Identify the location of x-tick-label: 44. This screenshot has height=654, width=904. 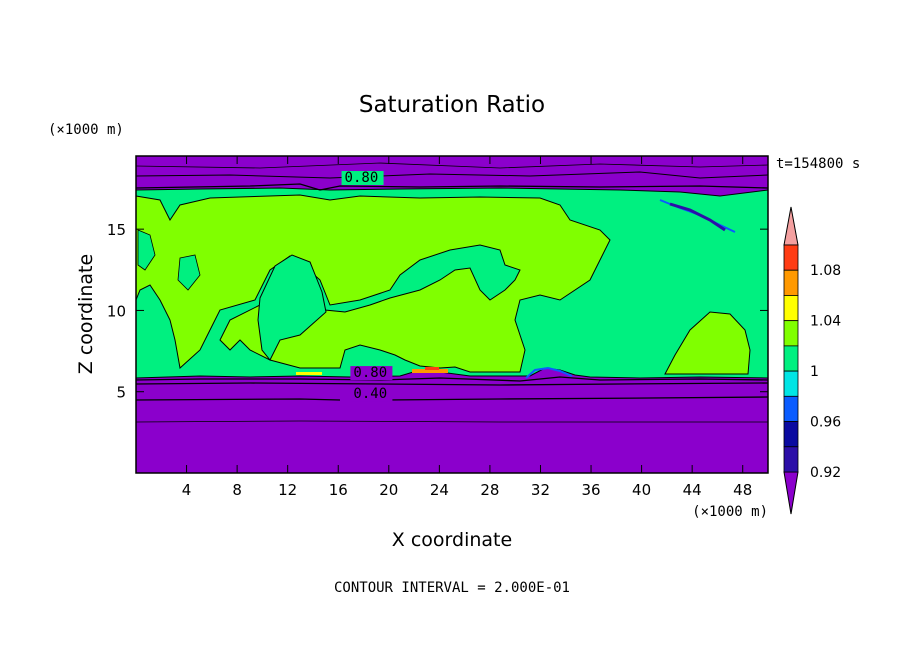
(692, 490).